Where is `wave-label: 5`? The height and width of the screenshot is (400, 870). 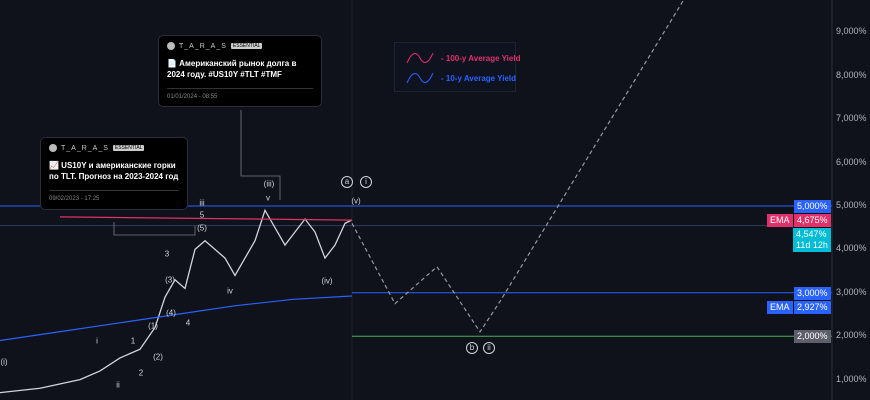 wave-label: 5 is located at coordinates (202, 215).